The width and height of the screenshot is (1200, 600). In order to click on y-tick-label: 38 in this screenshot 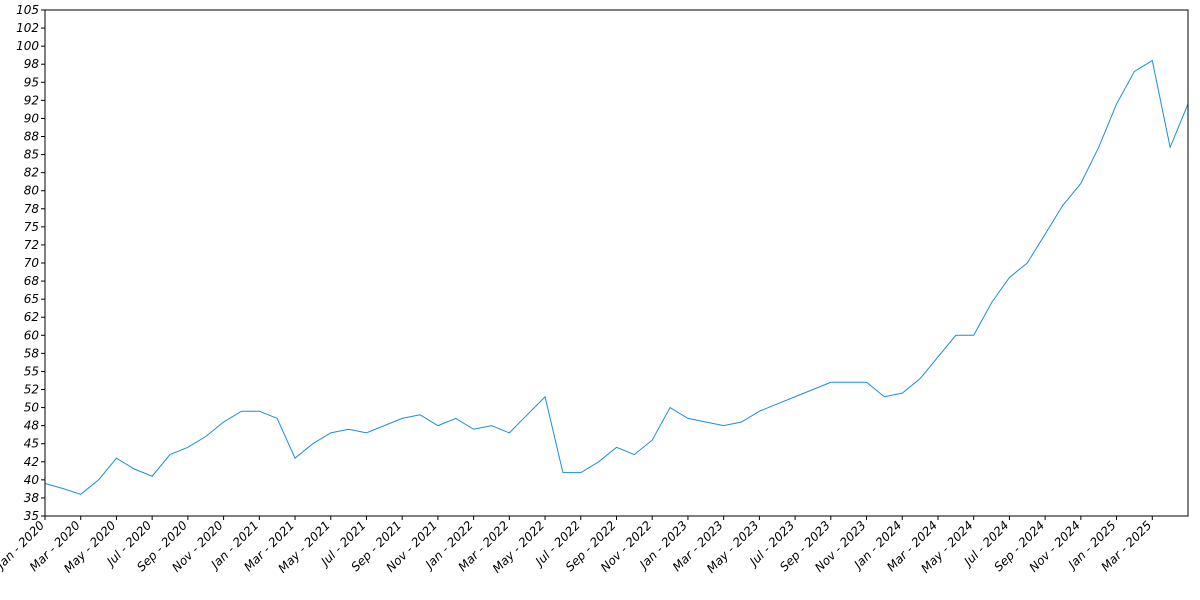, I will do `click(32, 498)`.